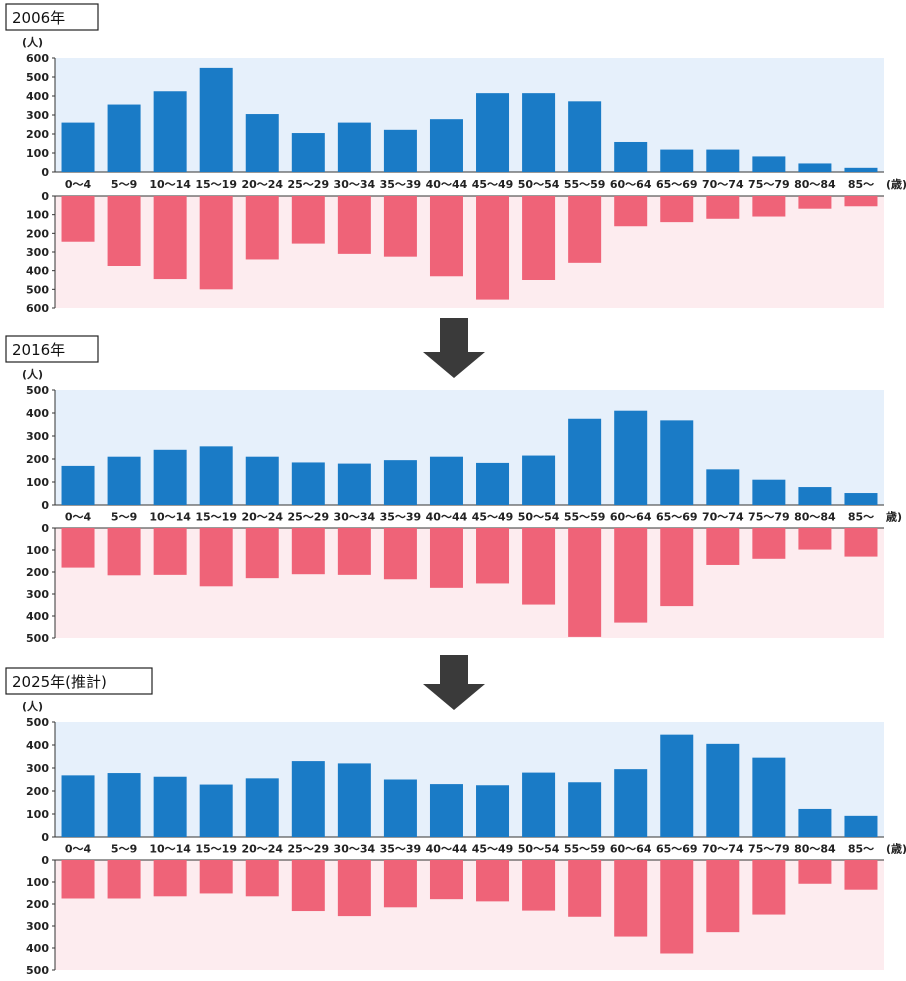  What do you see at coordinates (469, 447) in the screenshot?
I see `upper-plot-background` at bounding box center [469, 447].